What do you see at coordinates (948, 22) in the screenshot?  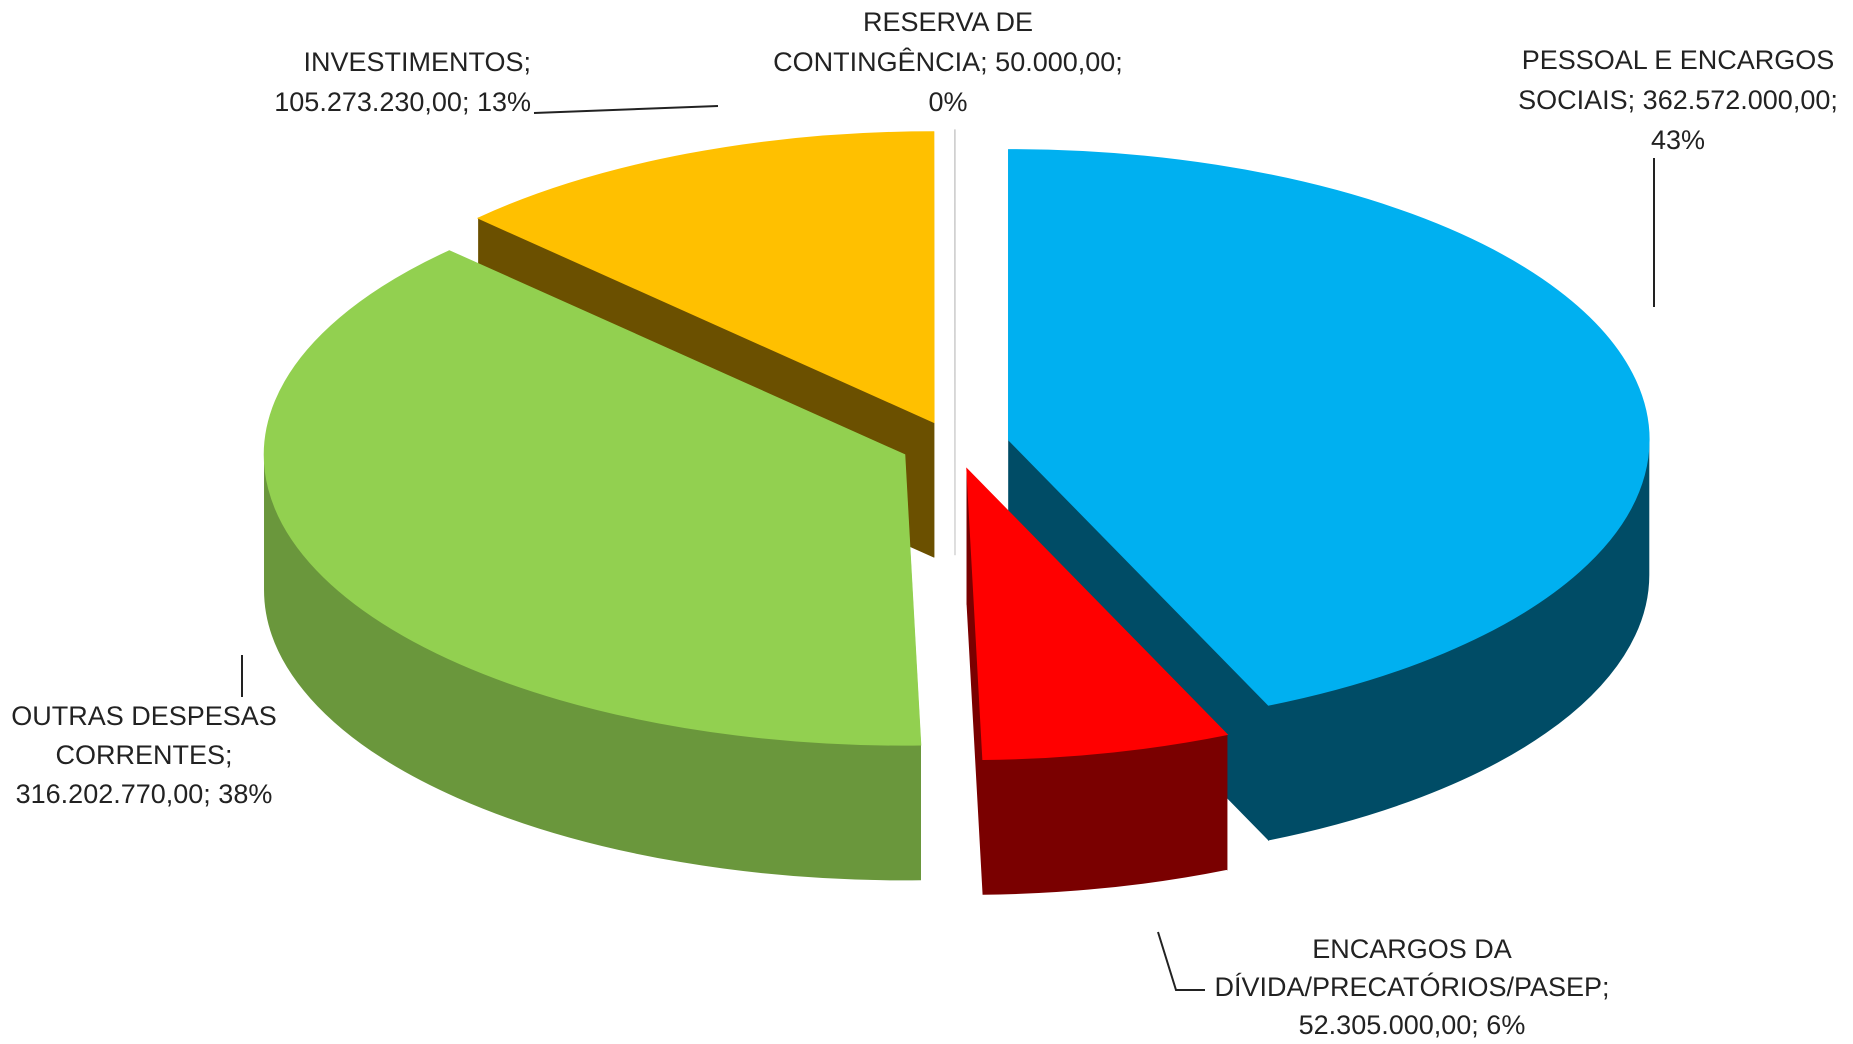 I see `data-label: RESERVA DE` at bounding box center [948, 22].